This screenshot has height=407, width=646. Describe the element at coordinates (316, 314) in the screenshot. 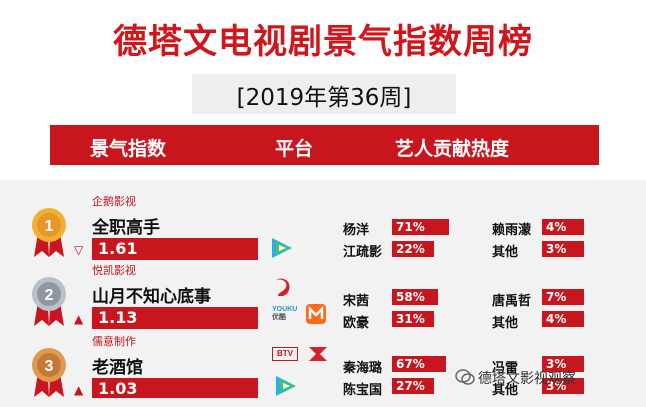

I see `mgtv-icon` at that location.